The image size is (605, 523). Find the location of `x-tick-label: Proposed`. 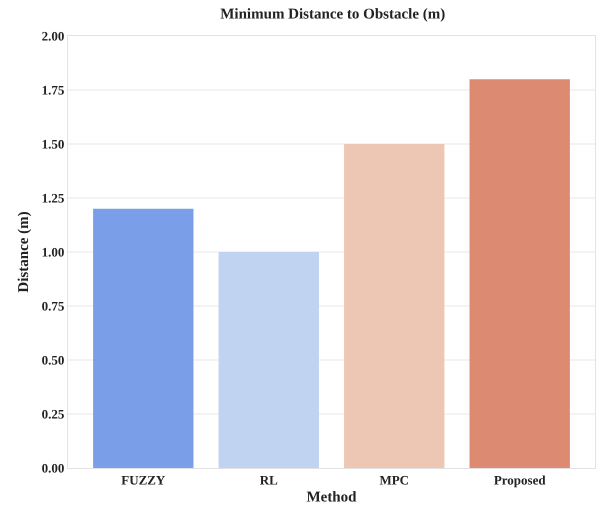

x-tick-label: Proposed is located at coordinates (520, 480).